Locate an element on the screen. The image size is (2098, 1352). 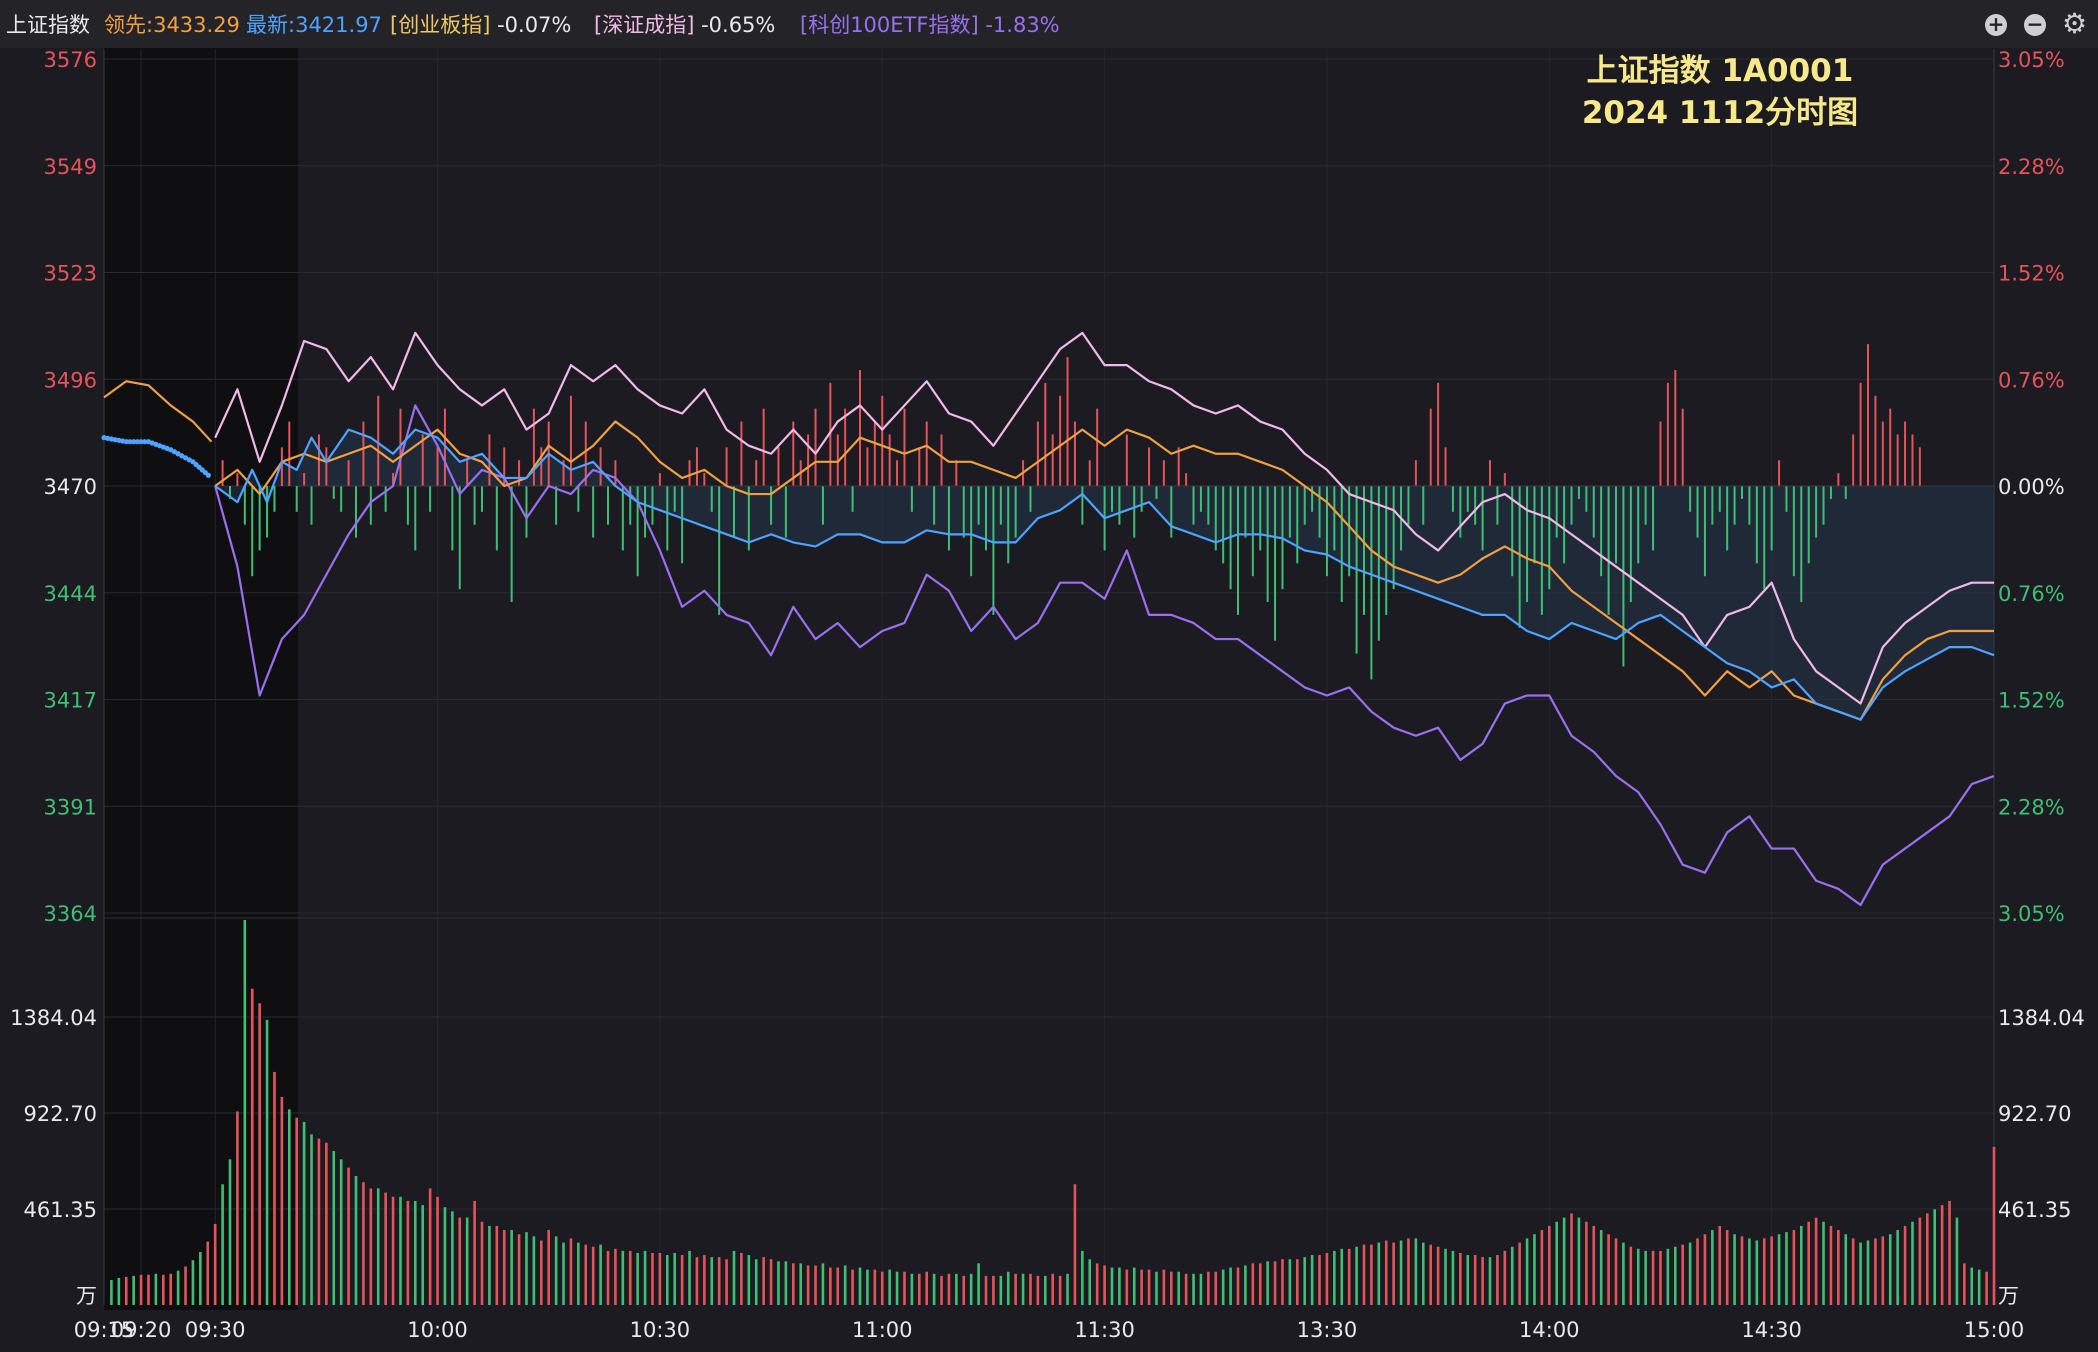
y-tick-label: 3496 is located at coordinates (70, 380).